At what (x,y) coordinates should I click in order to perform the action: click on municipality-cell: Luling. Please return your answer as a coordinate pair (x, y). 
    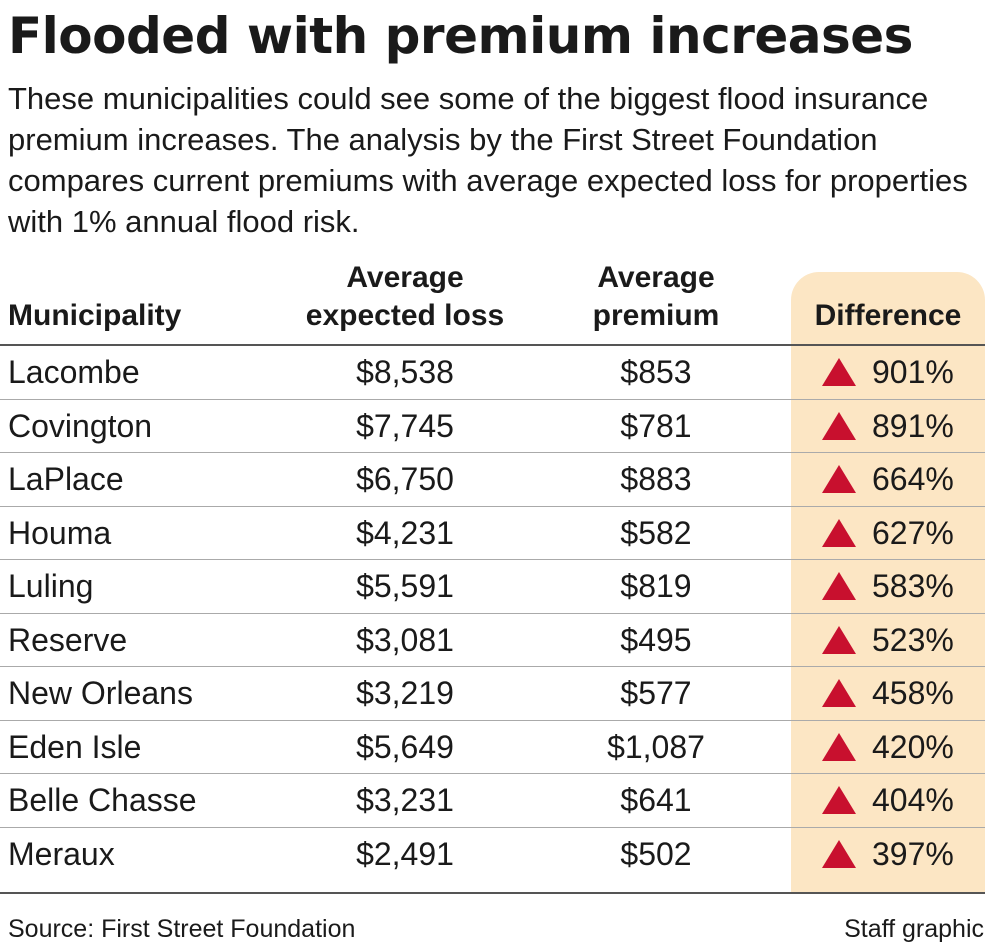
    Looking at the image, I should click on (51, 586).